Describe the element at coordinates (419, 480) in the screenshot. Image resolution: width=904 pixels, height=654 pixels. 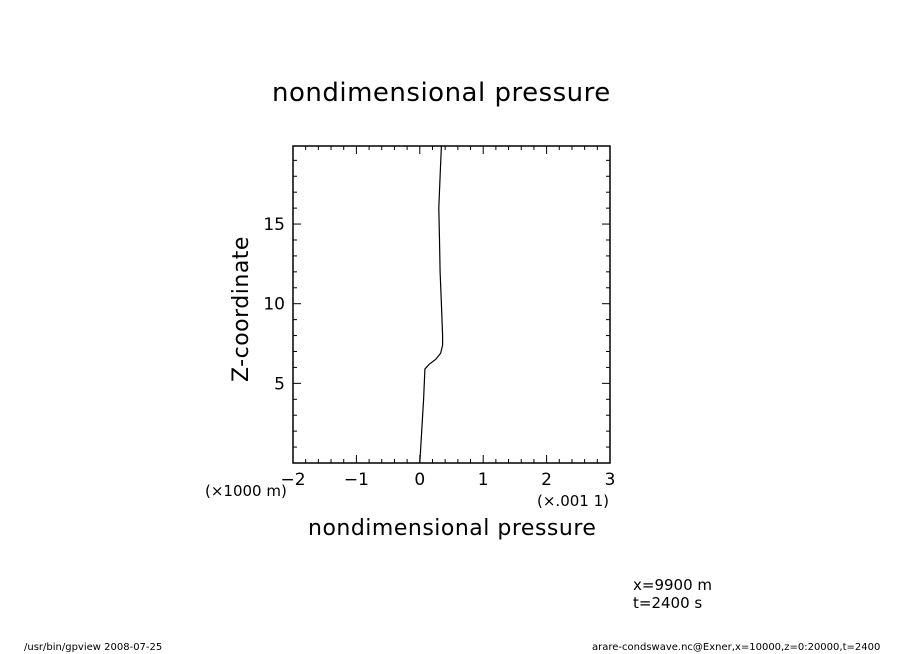
I see `x-tick-label: 0` at that location.